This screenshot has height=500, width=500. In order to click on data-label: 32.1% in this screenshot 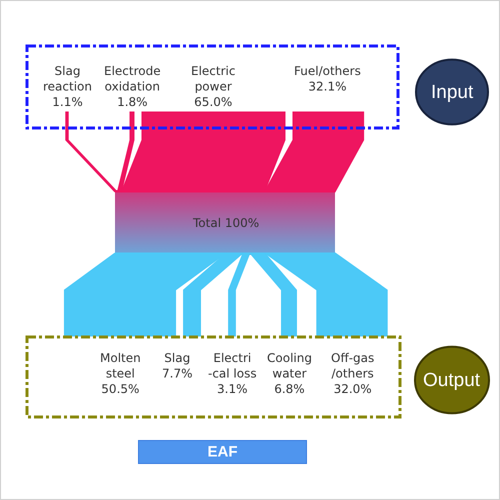, I will do `click(327, 87)`.